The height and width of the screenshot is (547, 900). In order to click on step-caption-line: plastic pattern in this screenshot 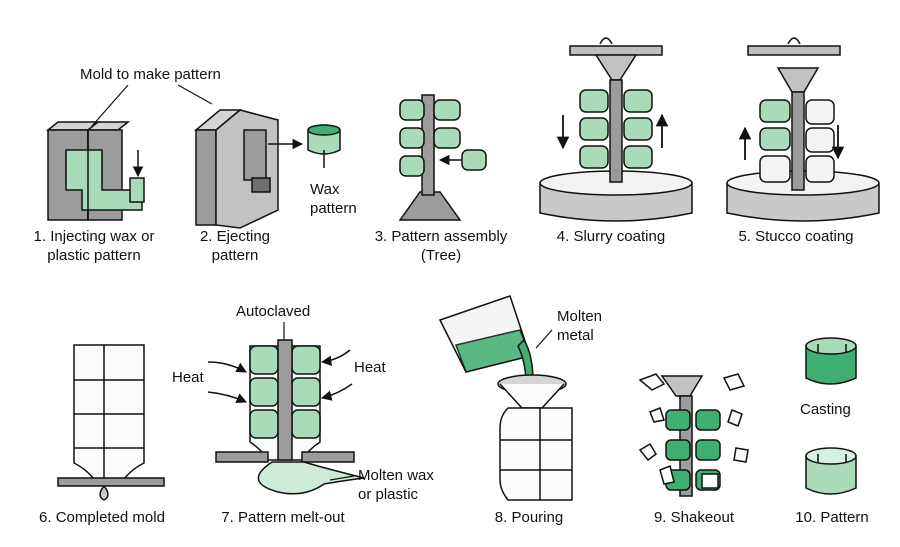, I will do `click(94, 255)`.